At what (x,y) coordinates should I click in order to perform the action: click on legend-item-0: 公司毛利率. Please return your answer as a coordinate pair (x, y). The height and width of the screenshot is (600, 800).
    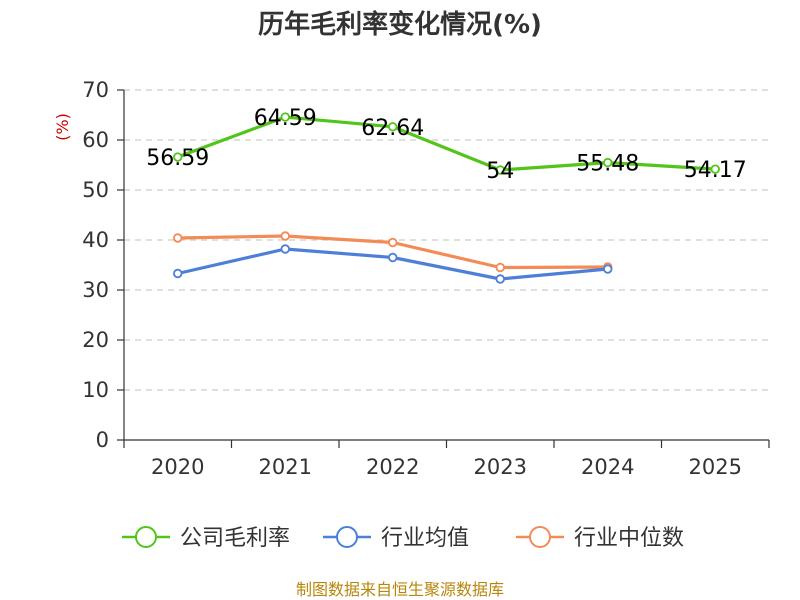
    Looking at the image, I should click on (206, 538).